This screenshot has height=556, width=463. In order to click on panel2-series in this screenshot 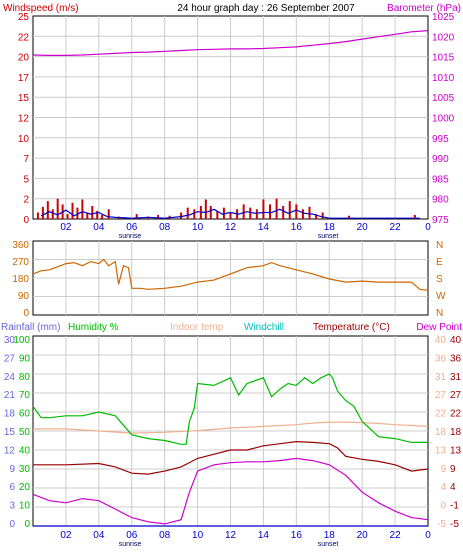, I will do `click(230, 274)`.